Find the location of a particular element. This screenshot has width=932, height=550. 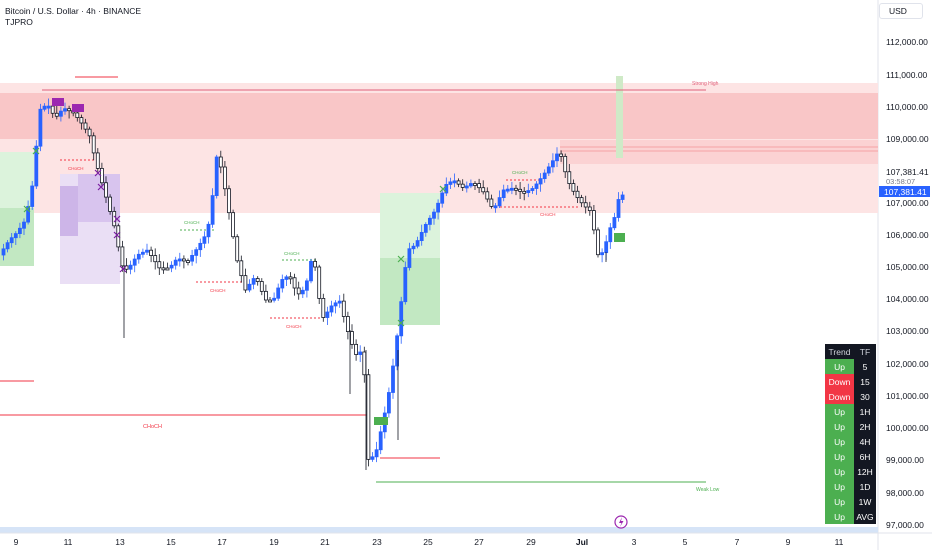

time-label-23: 23 is located at coordinates (377, 542).